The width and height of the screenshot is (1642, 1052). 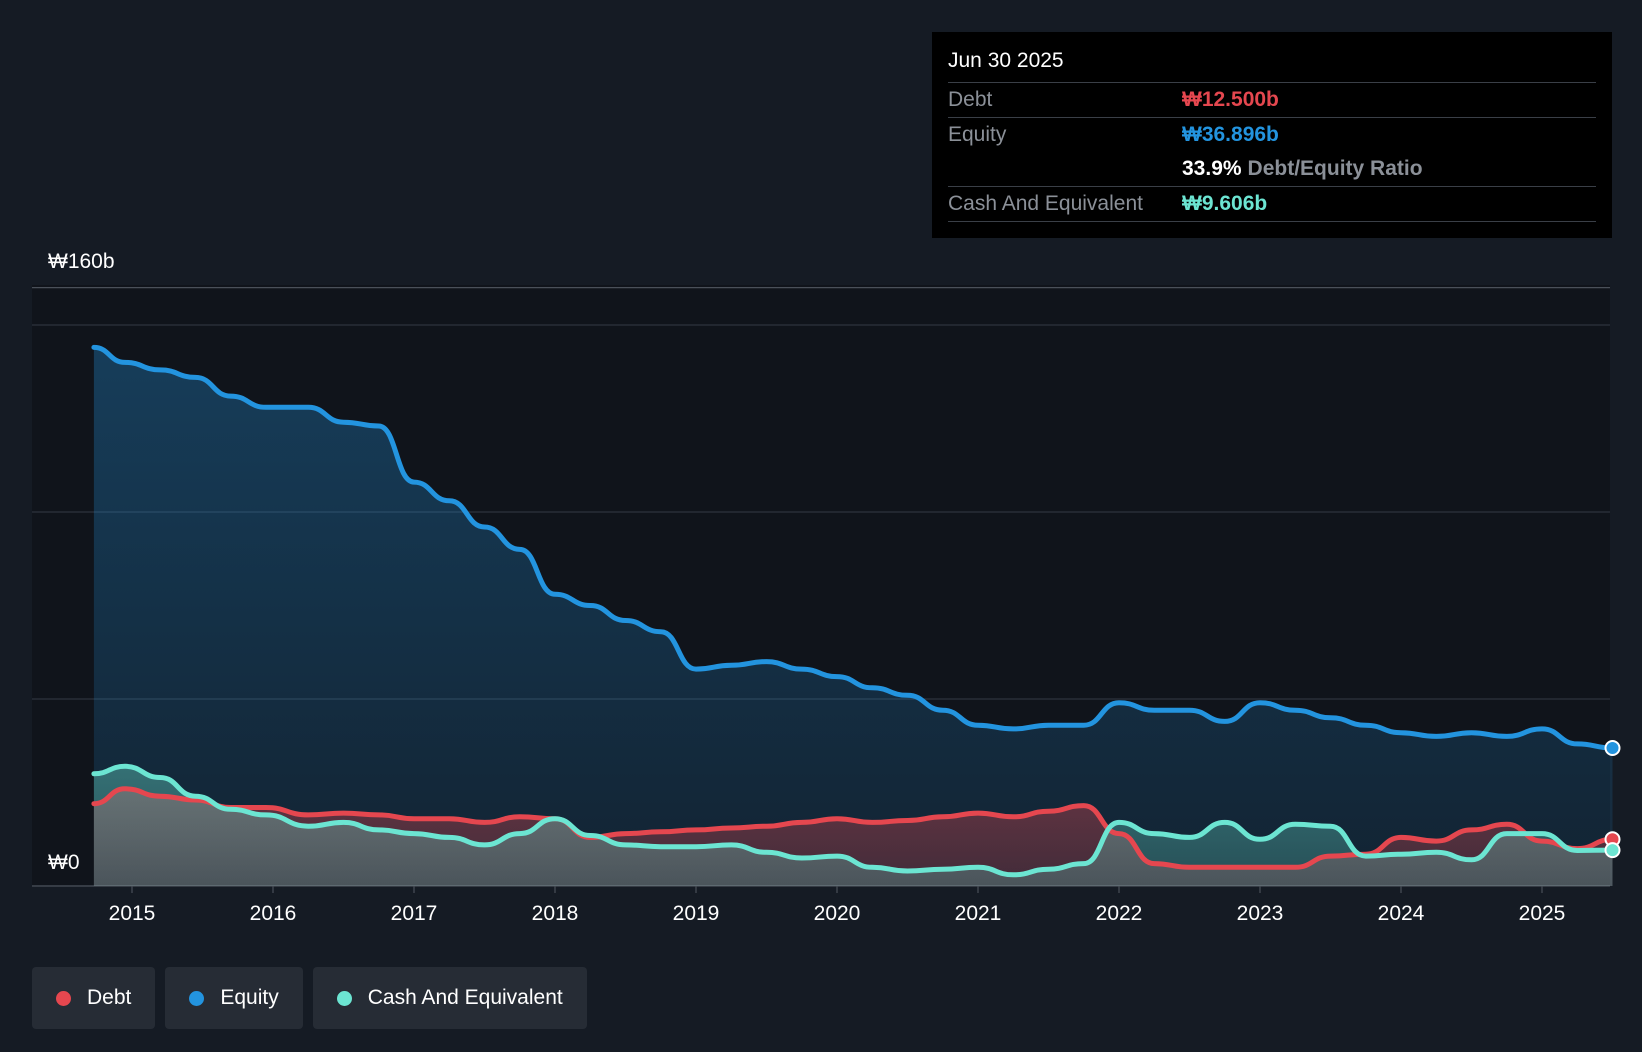 I want to click on tooltip-ratio-value: 33.9%, so click(x=1212, y=168).